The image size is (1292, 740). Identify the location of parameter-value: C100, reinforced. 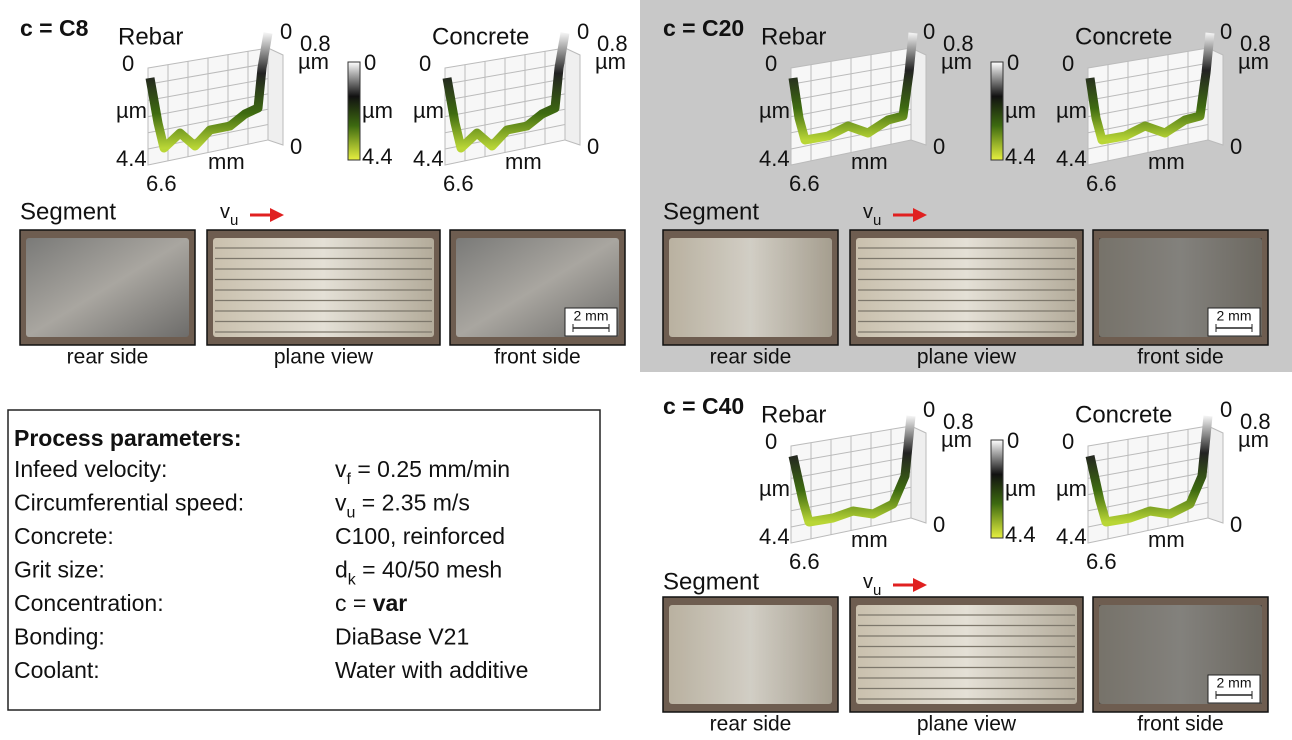
(420, 536).